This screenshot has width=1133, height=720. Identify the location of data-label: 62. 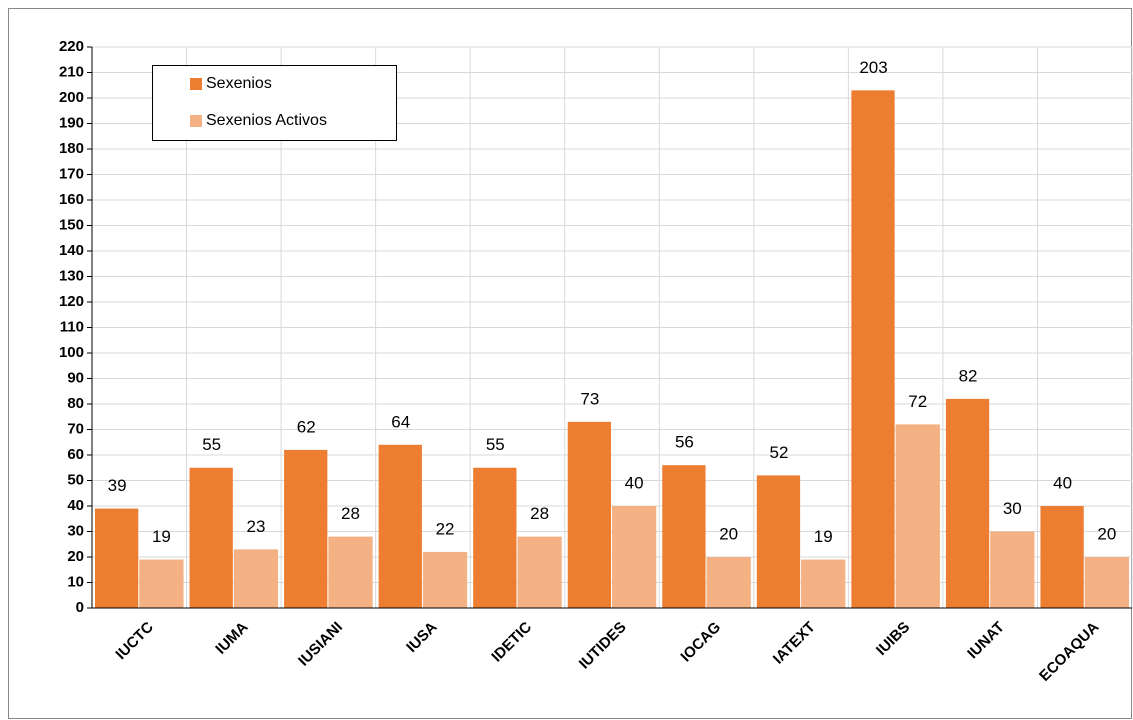
(306, 426).